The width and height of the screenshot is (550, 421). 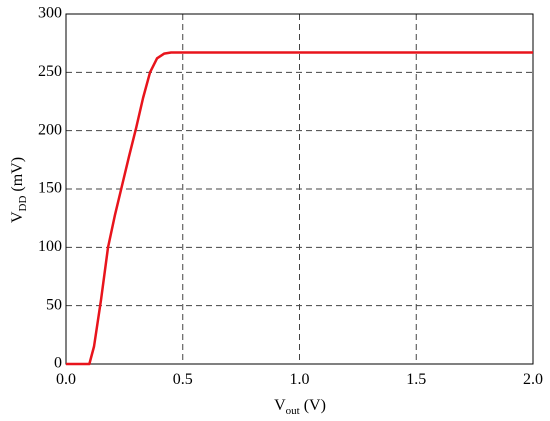 I want to click on x-axis-label: Vout (V), so click(x=300, y=407).